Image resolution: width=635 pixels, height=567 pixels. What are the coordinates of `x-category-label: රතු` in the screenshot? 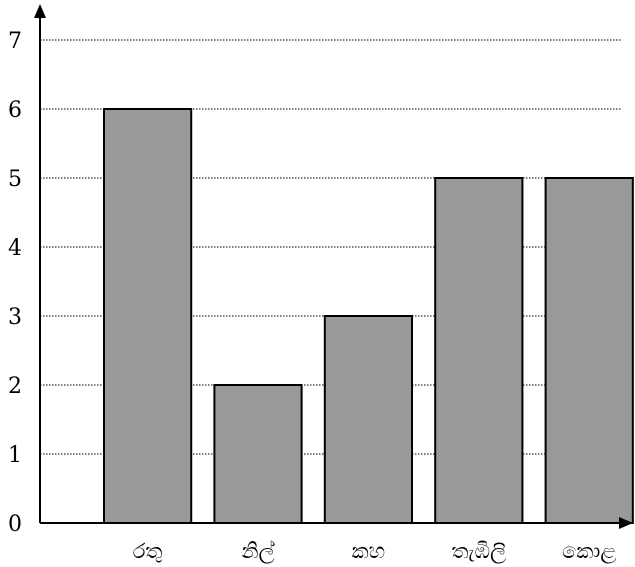 It's located at (148, 551).